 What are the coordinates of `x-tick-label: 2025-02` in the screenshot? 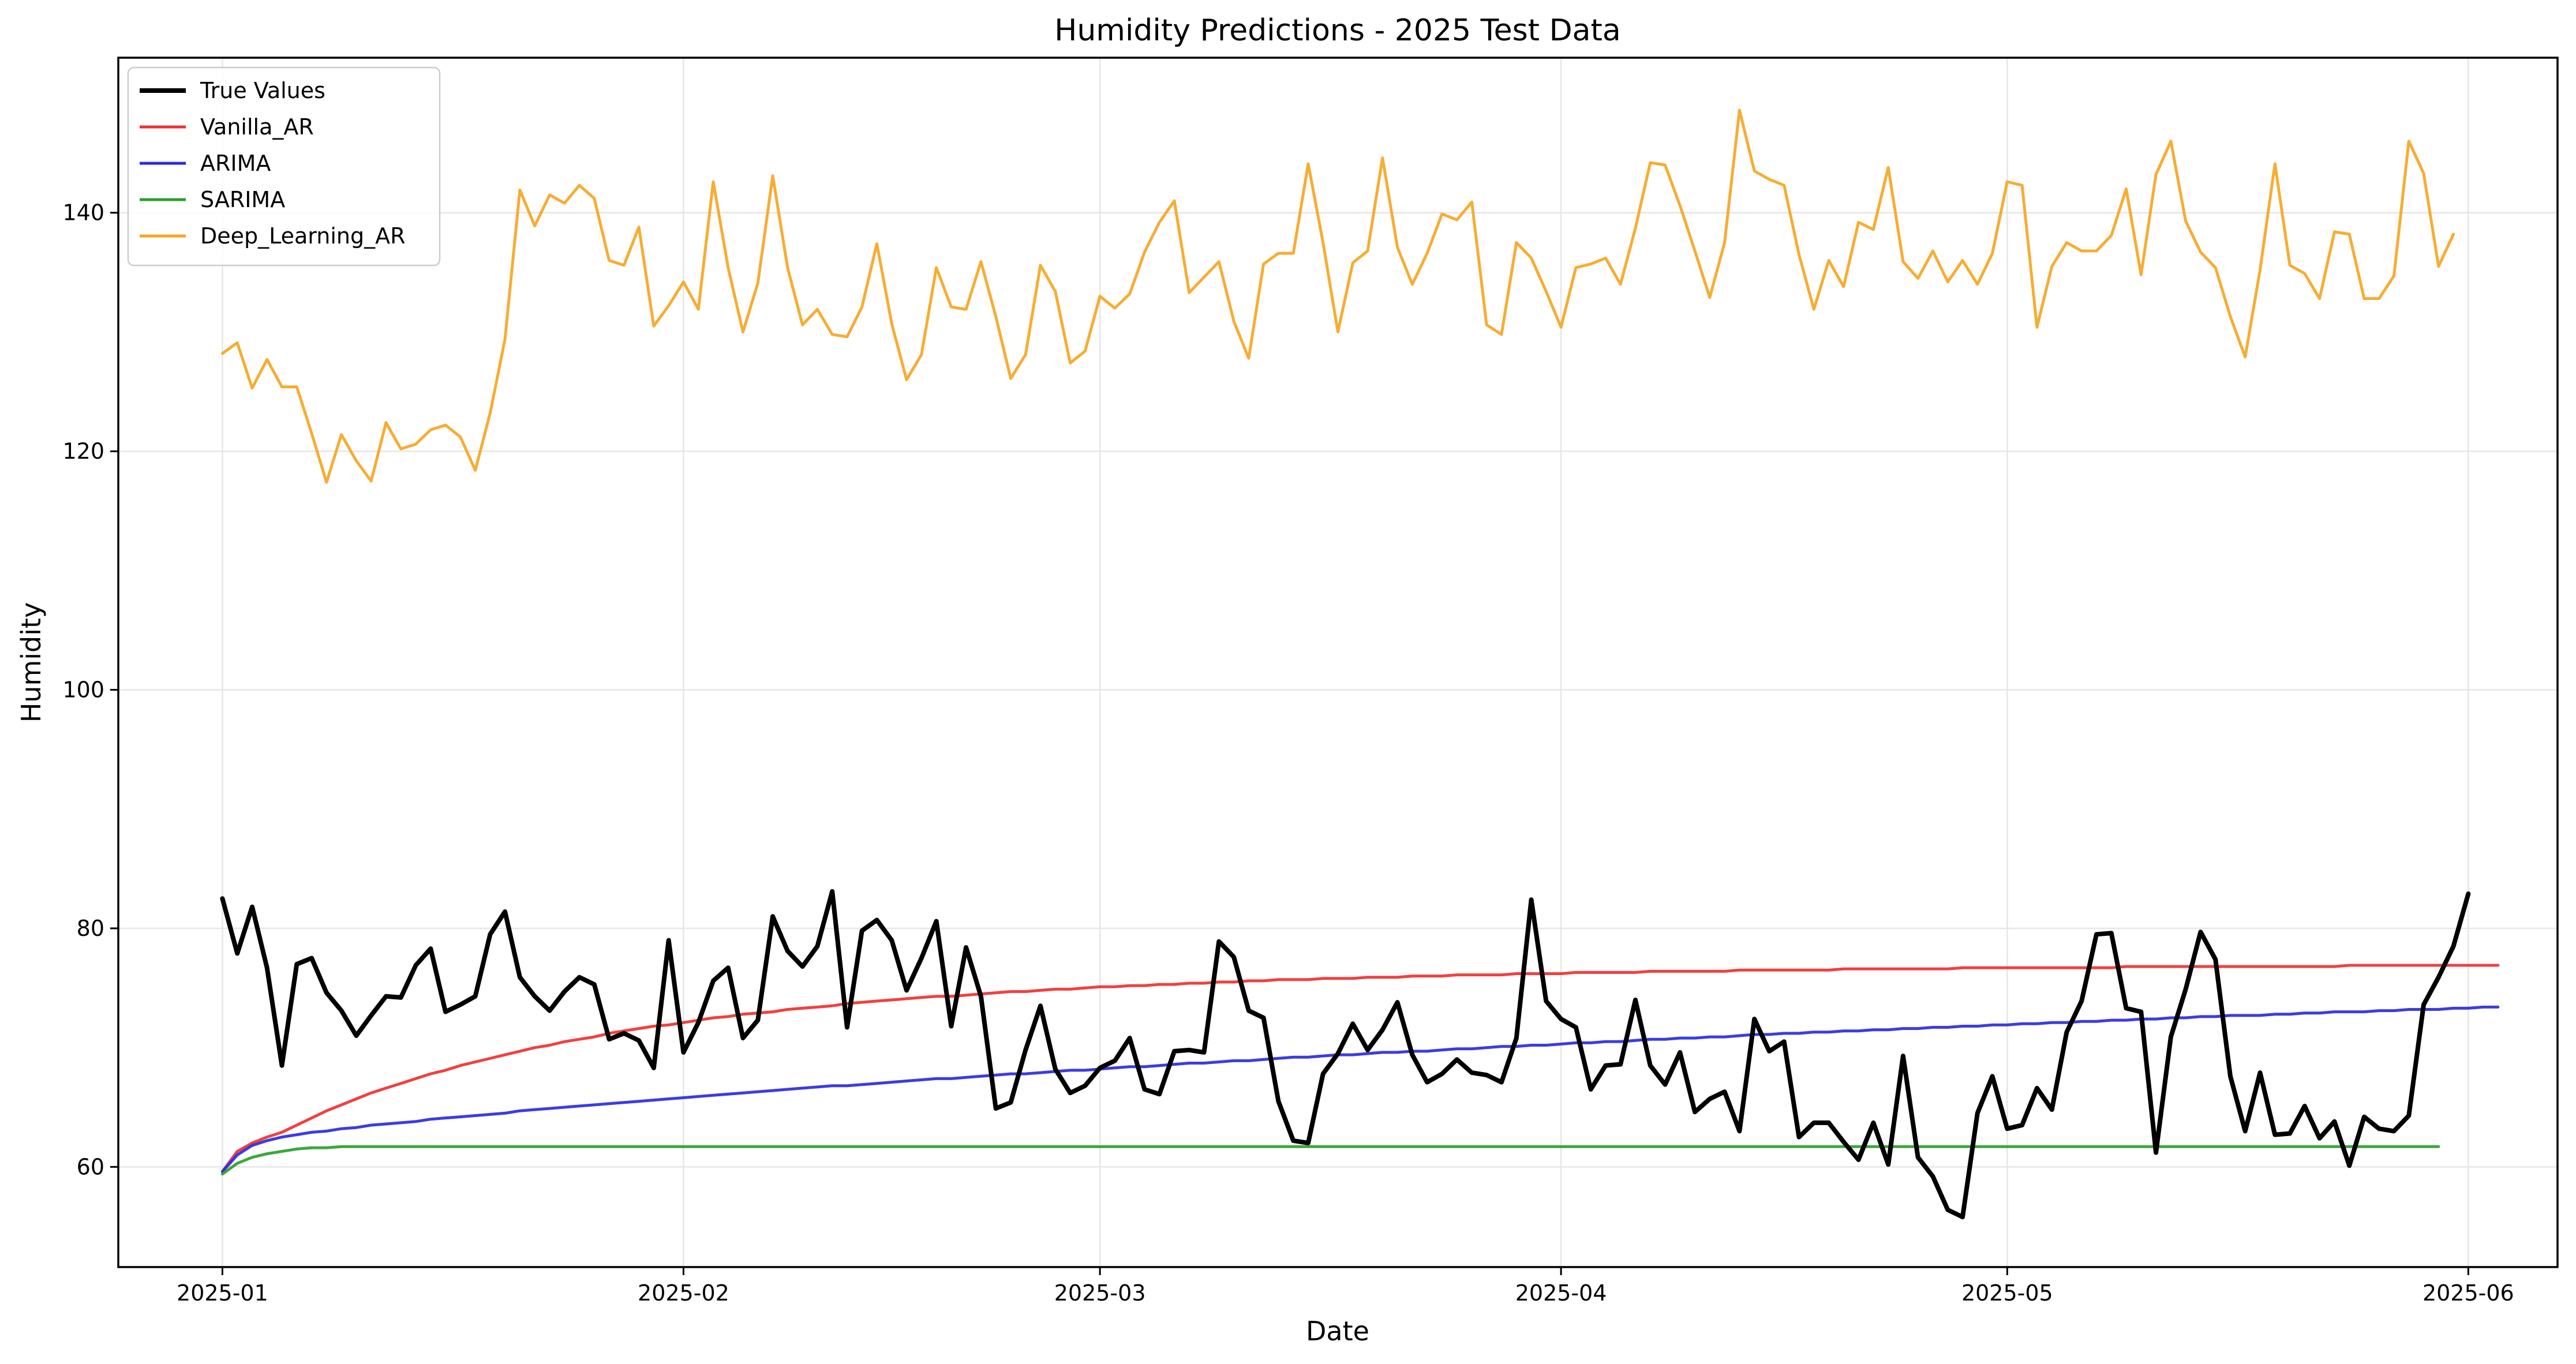 It's located at (684, 1293).